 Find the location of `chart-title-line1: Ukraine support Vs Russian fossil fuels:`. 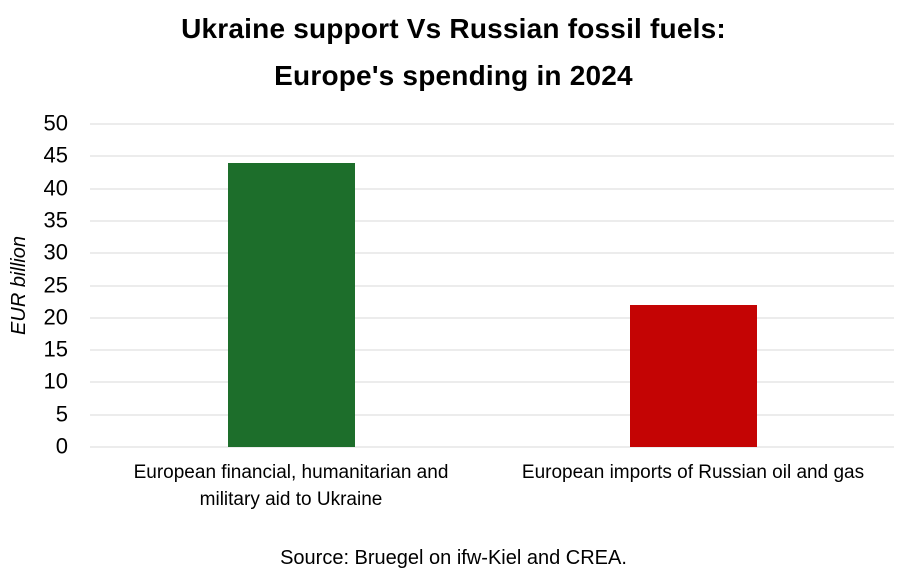

chart-title-line1: Ukraine support Vs Russian fossil fuels: is located at coordinates (453, 28).